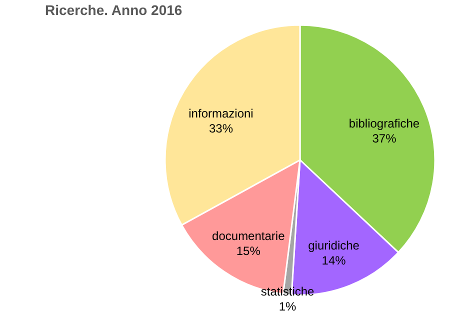 This screenshot has width=474, height=318. I want to click on slice-label: statistiche, so click(287, 291).